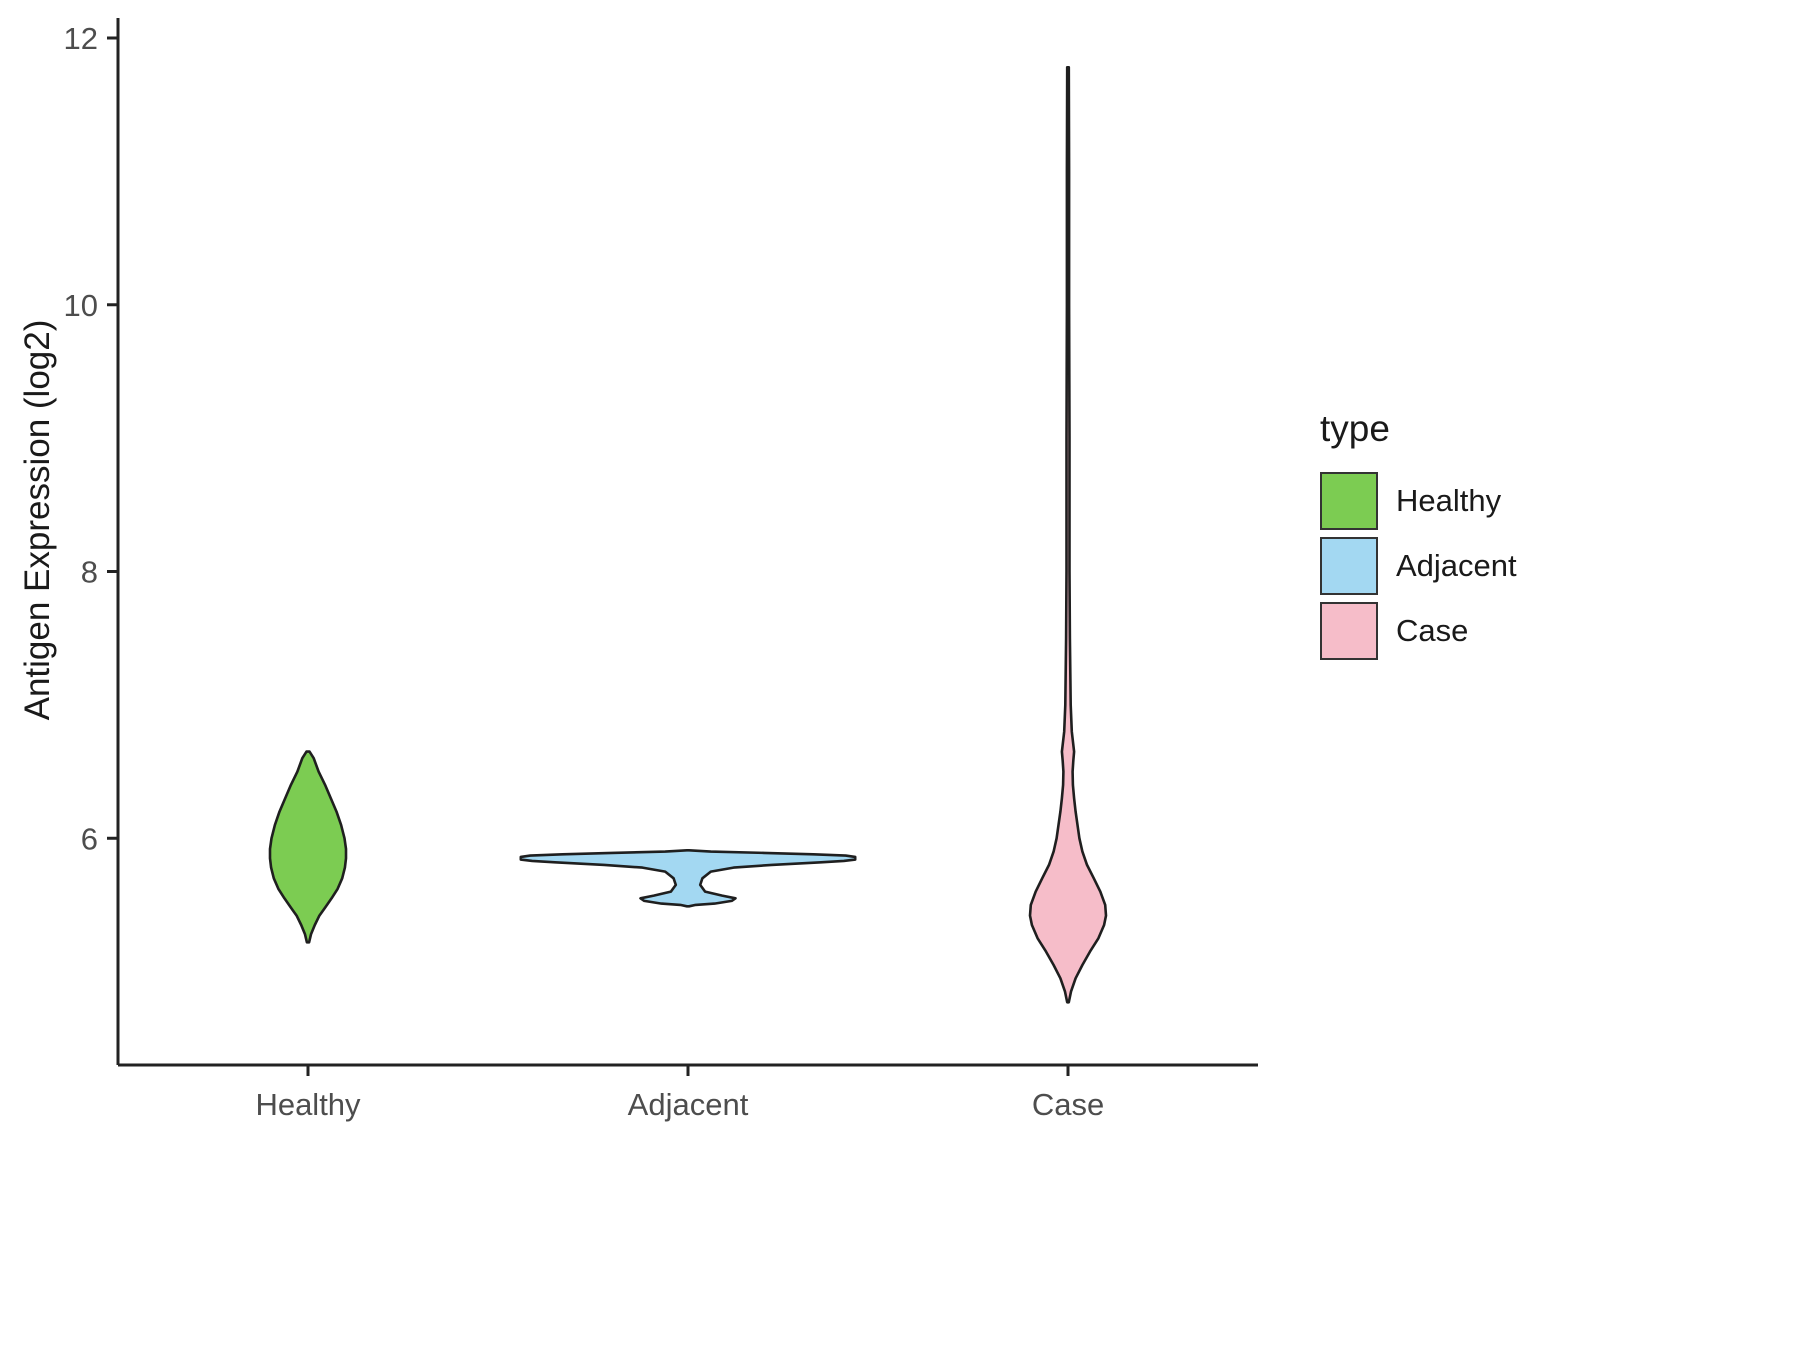 The width and height of the screenshot is (1800, 1350). What do you see at coordinates (1349, 566) in the screenshot?
I see `legend-swatch-adjacent` at bounding box center [1349, 566].